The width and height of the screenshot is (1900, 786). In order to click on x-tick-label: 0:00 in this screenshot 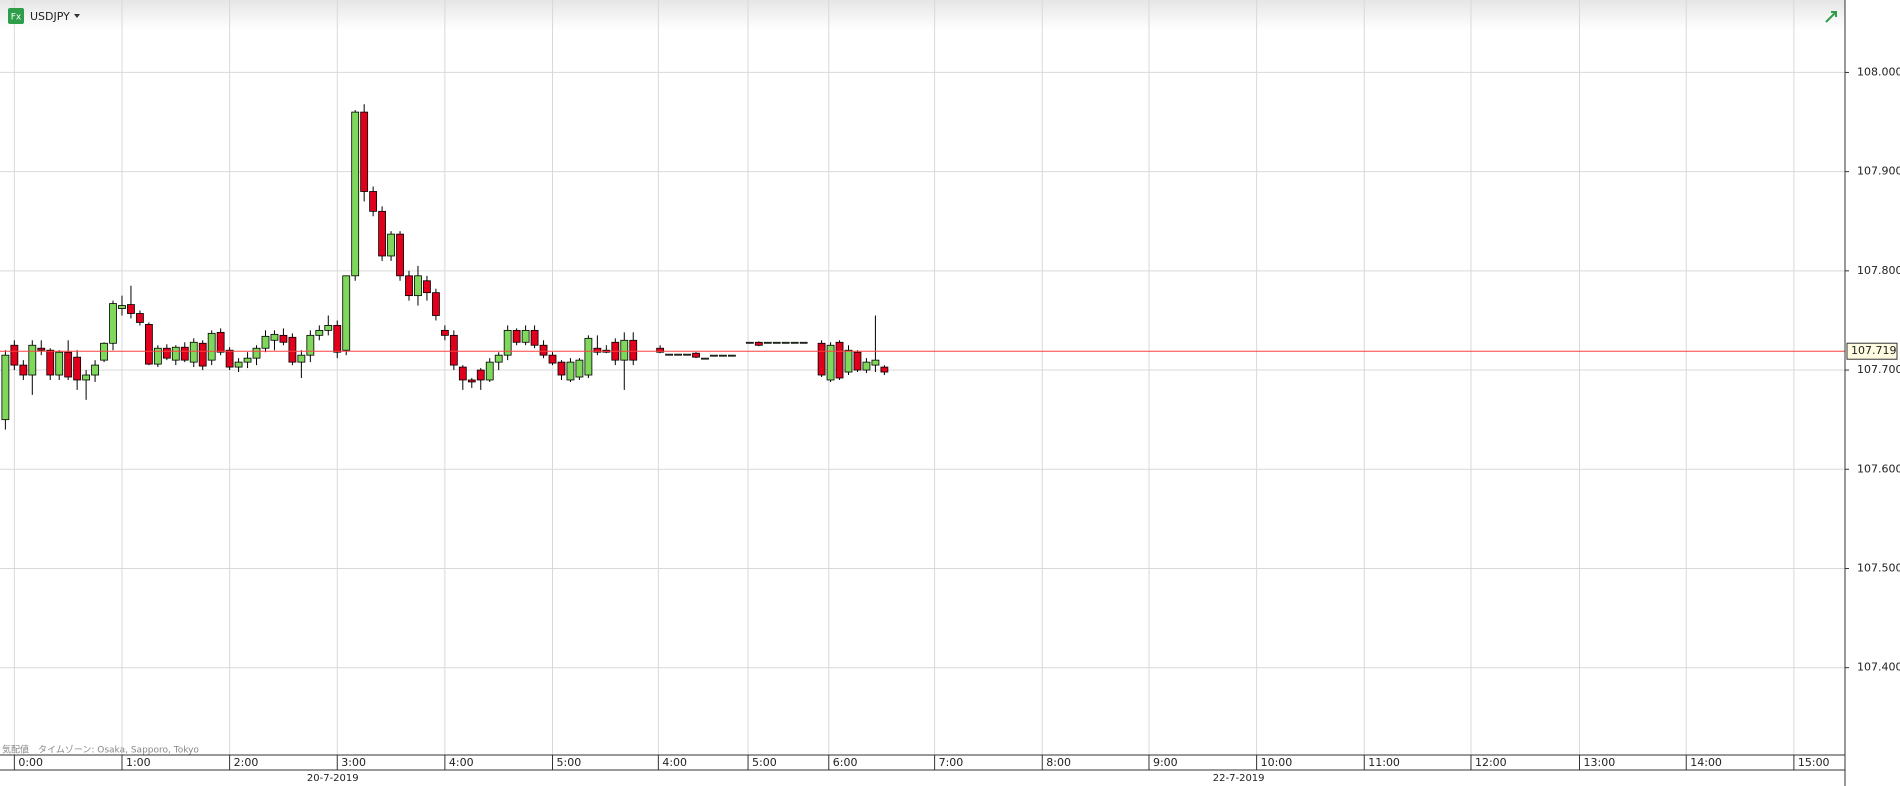, I will do `click(30, 762)`.